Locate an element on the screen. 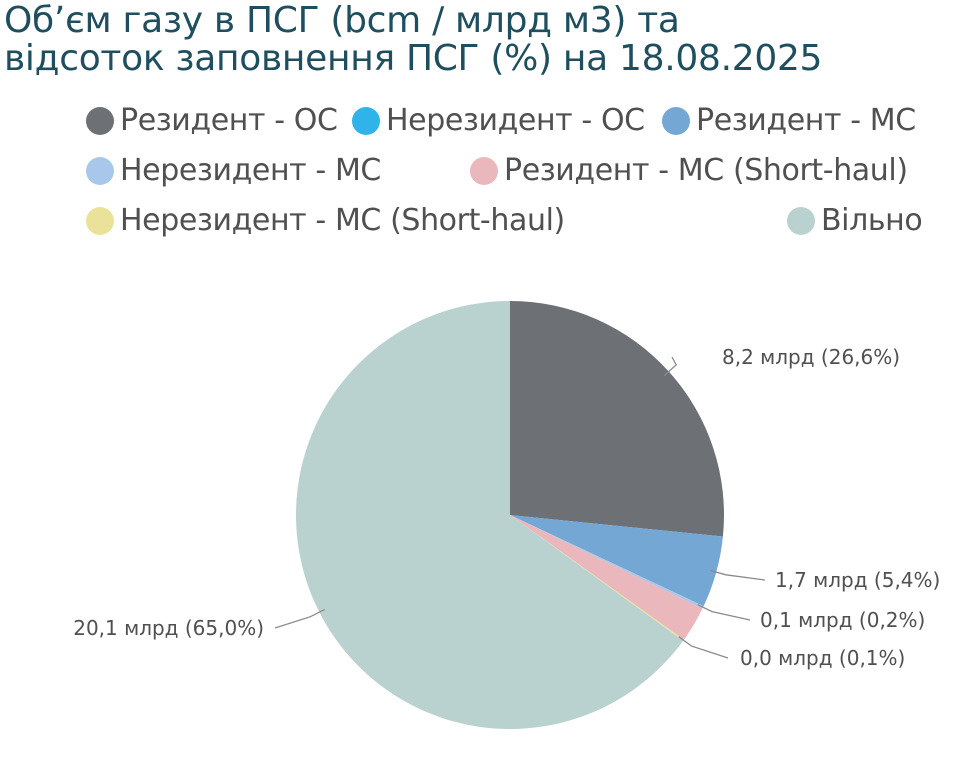 This screenshot has height=763, width=980. legend-swatch-nonresident-os is located at coordinates (366, 120).